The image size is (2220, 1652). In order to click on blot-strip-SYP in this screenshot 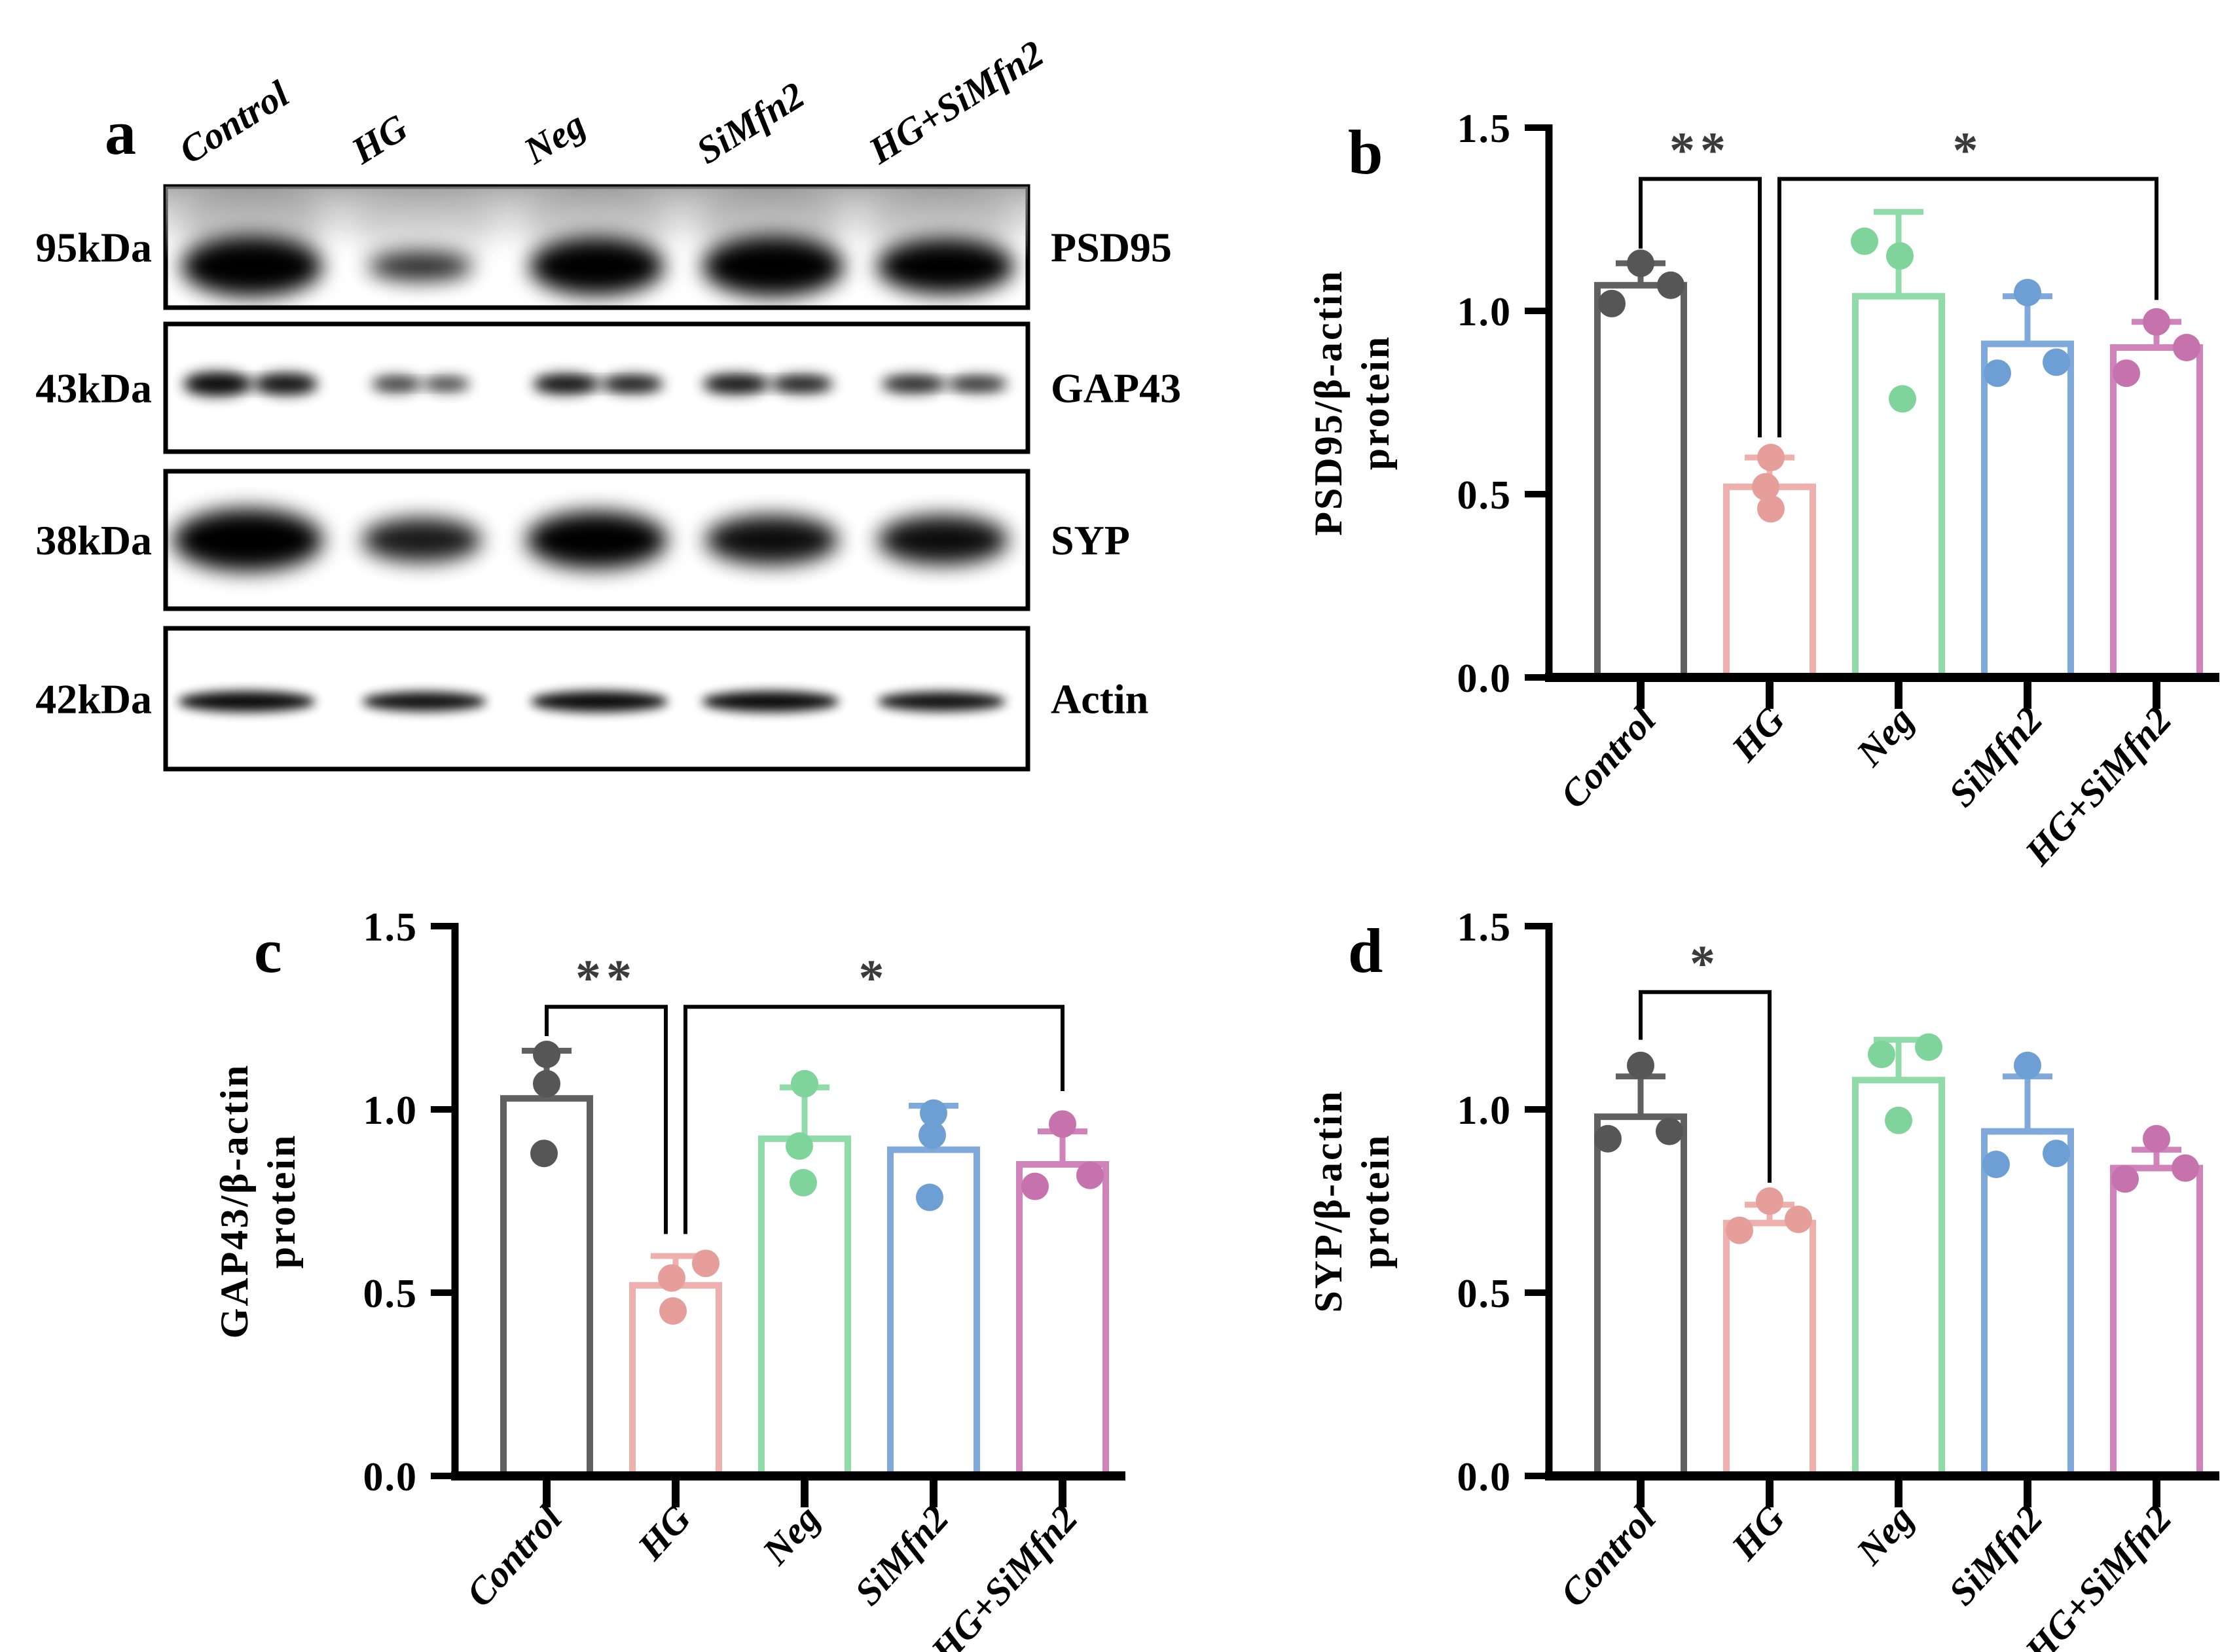, I will do `click(590, 540)`.